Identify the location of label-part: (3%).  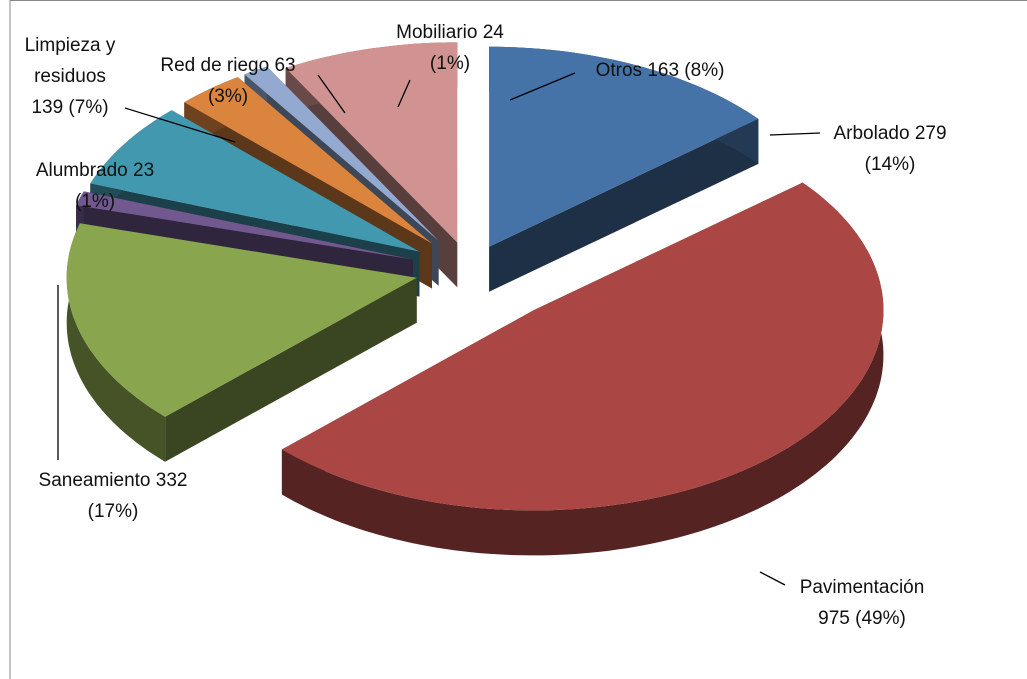
(228, 96).